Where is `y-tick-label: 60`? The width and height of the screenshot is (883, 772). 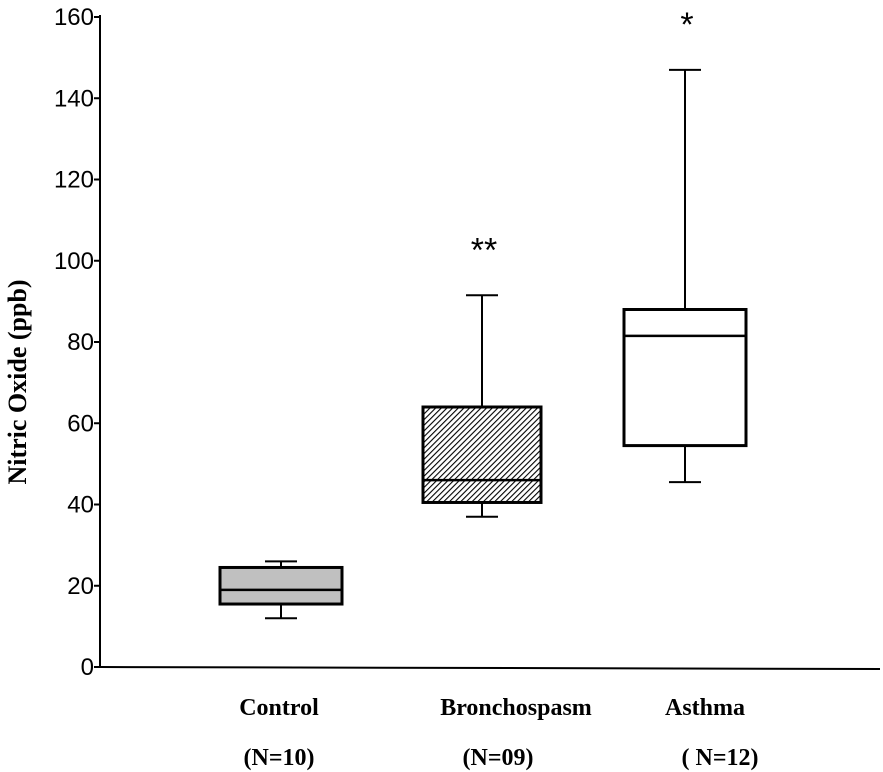 y-tick-label: 60 is located at coordinates (80, 423).